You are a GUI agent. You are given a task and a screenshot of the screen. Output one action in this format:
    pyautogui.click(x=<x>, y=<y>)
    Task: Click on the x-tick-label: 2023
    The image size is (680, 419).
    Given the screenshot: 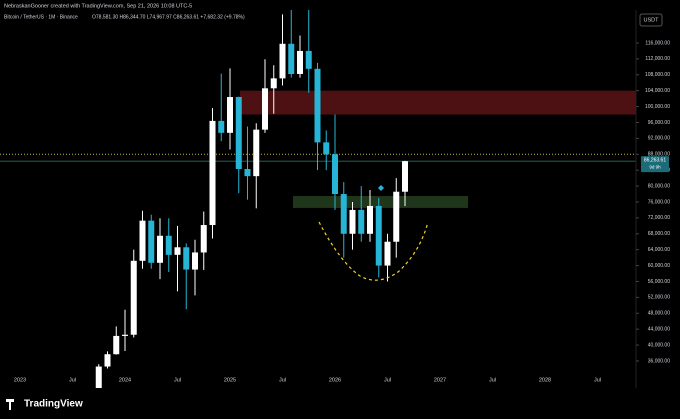 What is the action you would take?
    pyautogui.click(x=20, y=380)
    